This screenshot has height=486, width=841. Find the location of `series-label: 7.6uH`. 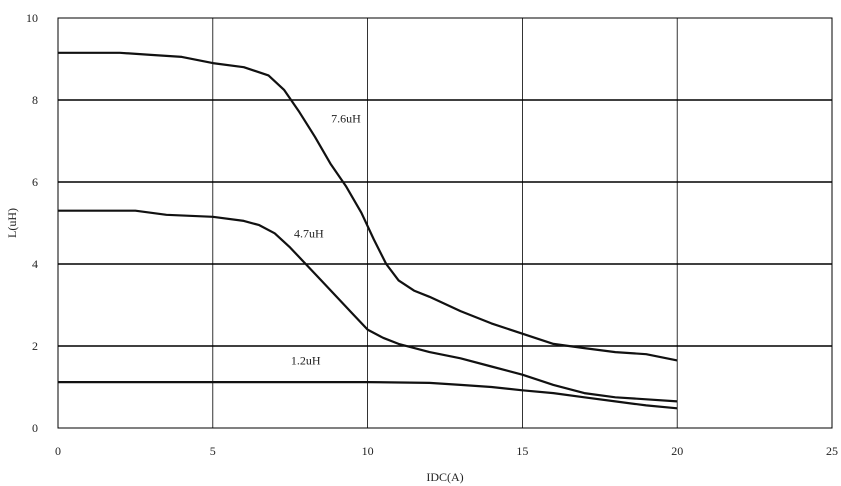

series-label: 7.6uH is located at coordinates (346, 119).